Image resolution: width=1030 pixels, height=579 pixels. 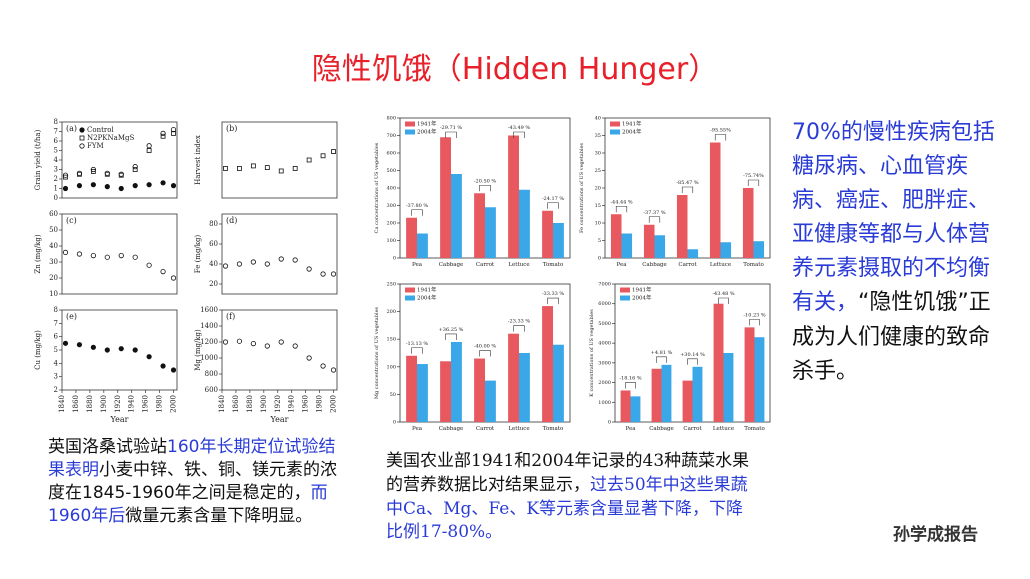 I want to click on legend-label: 1941年, so click(x=427, y=290).